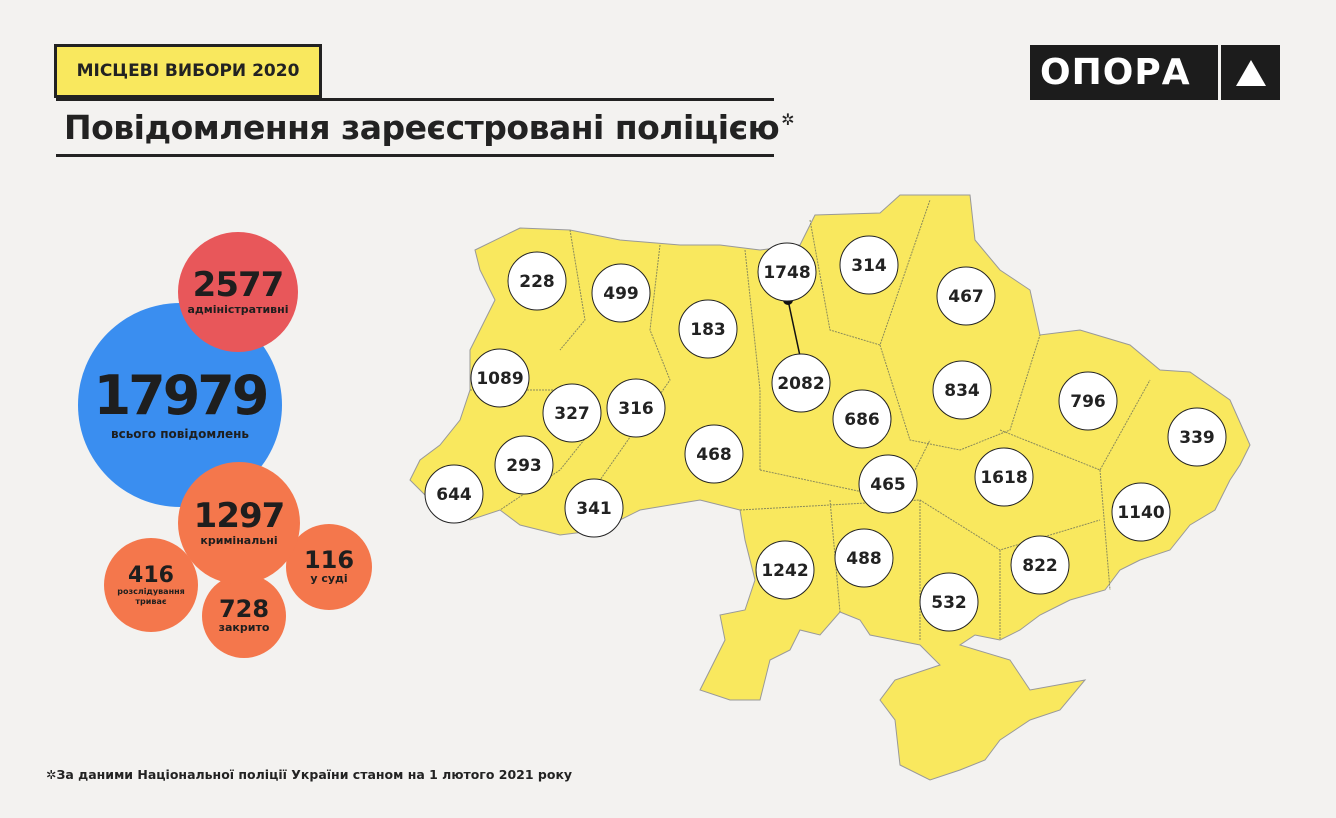 This screenshot has height=818, width=1336. I want to click on court-value: 116, so click(329, 560).